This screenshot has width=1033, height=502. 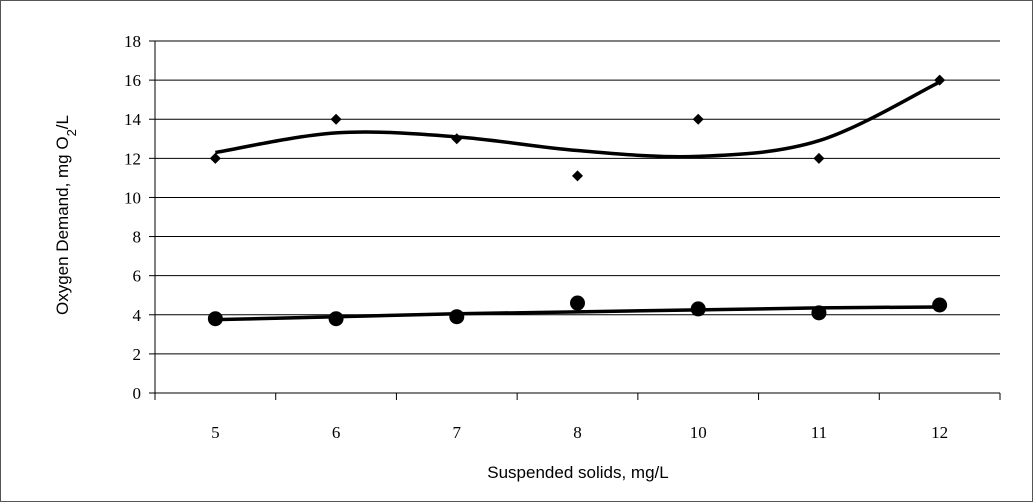 I want to click on y-tick-label: 8, so click(x=137, y=237).